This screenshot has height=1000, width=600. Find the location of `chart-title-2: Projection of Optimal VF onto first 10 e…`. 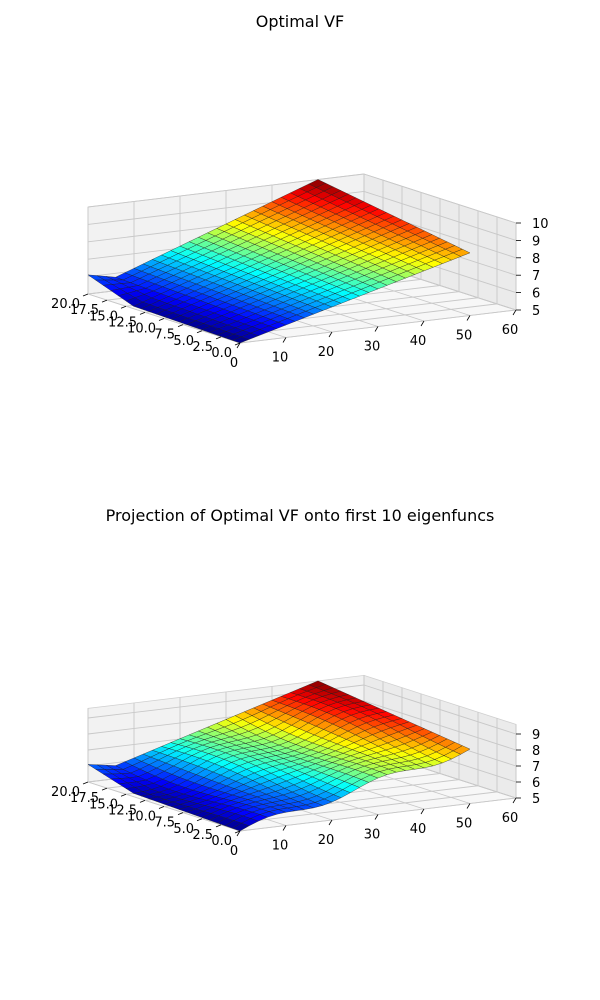

chart-title-2: Projection of Optimal VF onto first 10 e… is located at coordinates (300, 515).